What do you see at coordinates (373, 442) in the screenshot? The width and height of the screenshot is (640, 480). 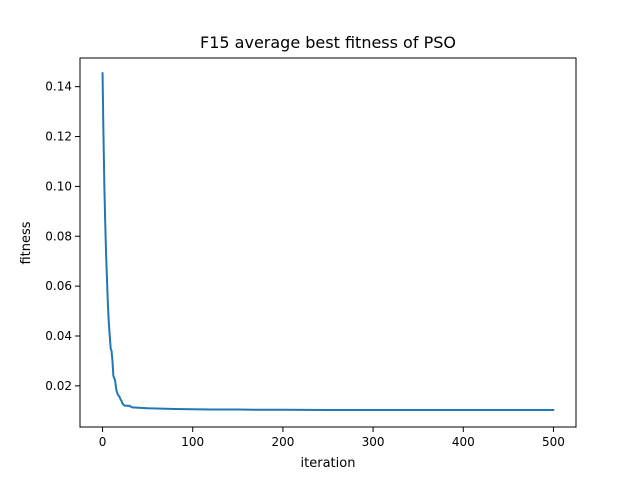 I see `x-tick-label-300: 300` at bounding box center [373, 442].